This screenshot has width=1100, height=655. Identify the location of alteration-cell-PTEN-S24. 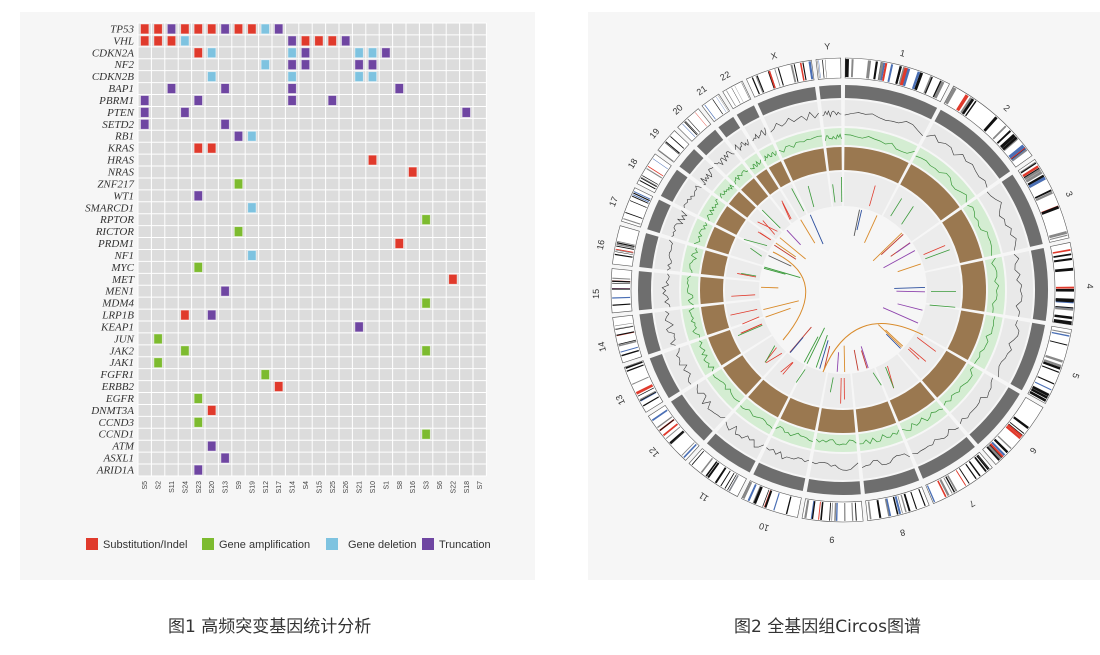
(185, 112).